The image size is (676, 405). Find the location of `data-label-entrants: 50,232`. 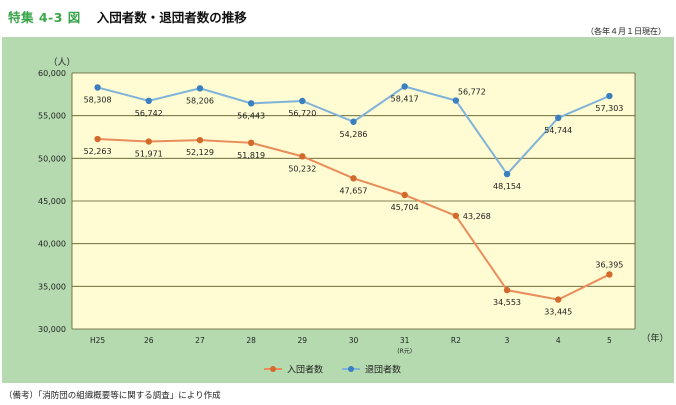

data-label-entrants: 50,232 is located at coordinates (302, 168).